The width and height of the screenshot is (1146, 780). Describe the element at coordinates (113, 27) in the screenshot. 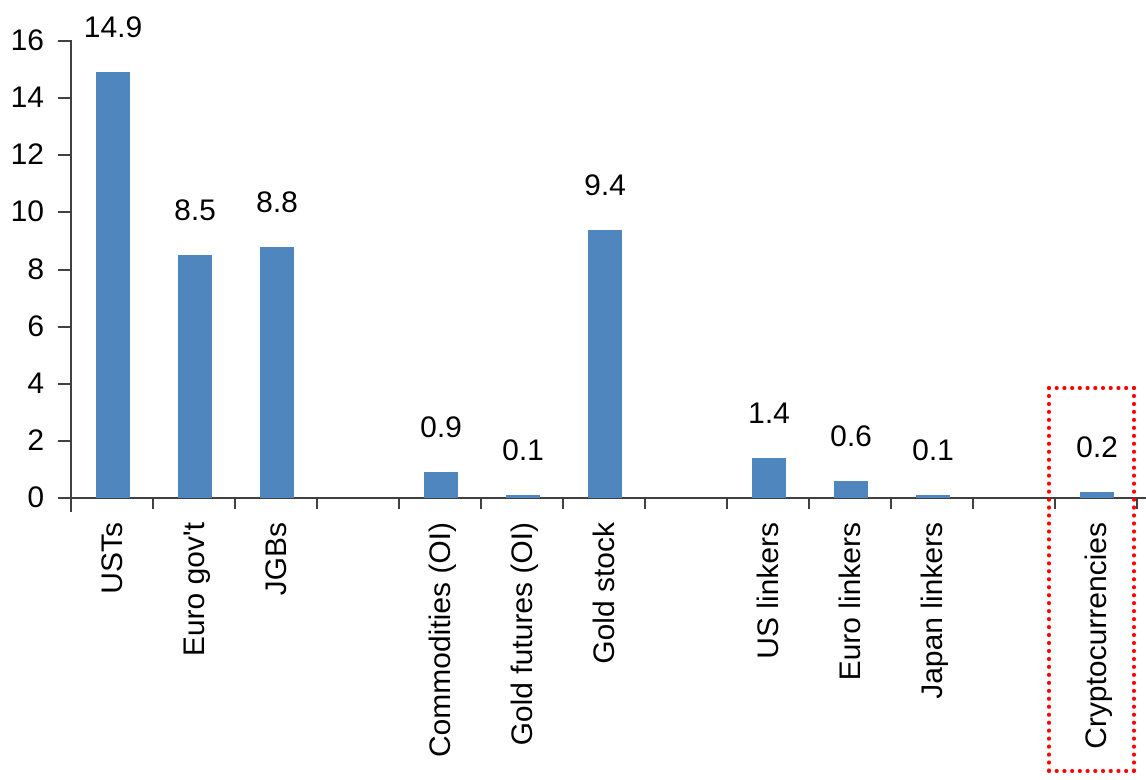

I see `value-label-usts: 14.9` at that location.